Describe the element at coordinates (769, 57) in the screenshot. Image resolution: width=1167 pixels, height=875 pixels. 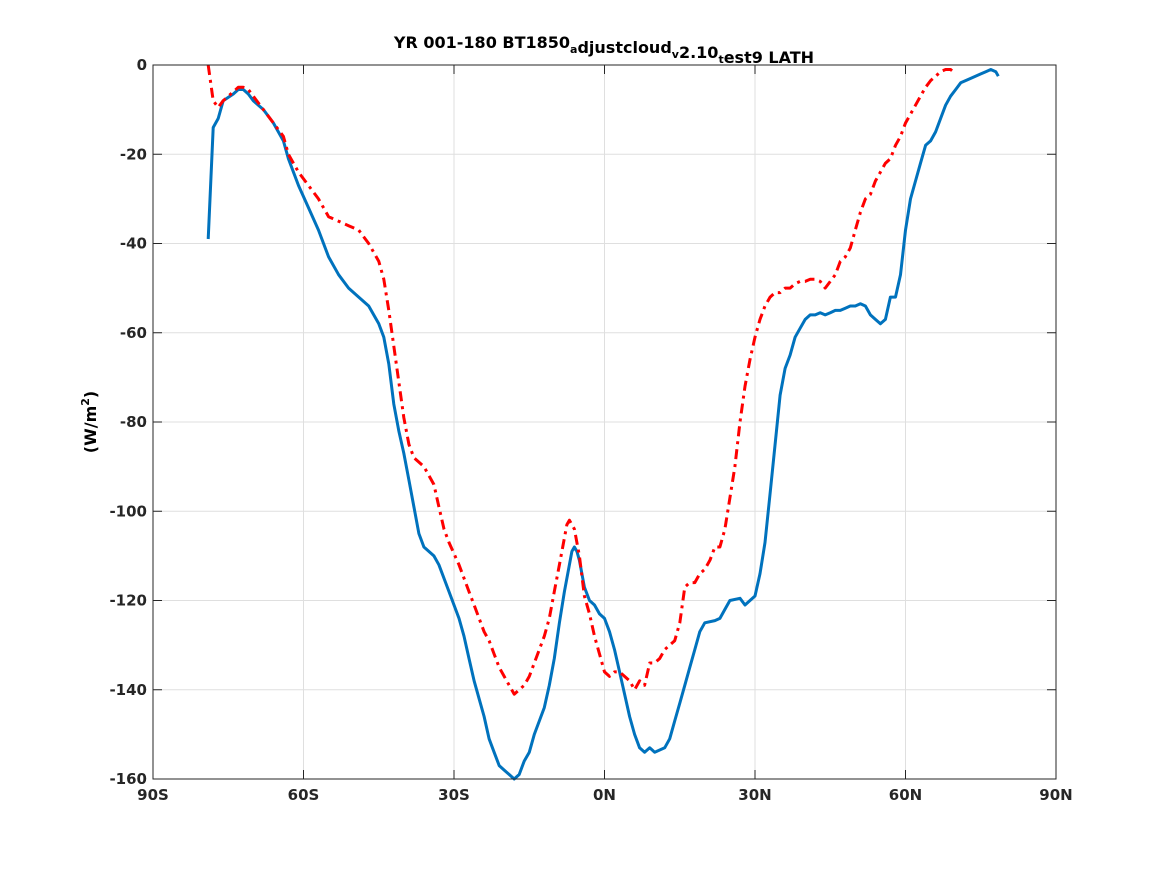
I see `title-segment: est9 LATH` at that location.